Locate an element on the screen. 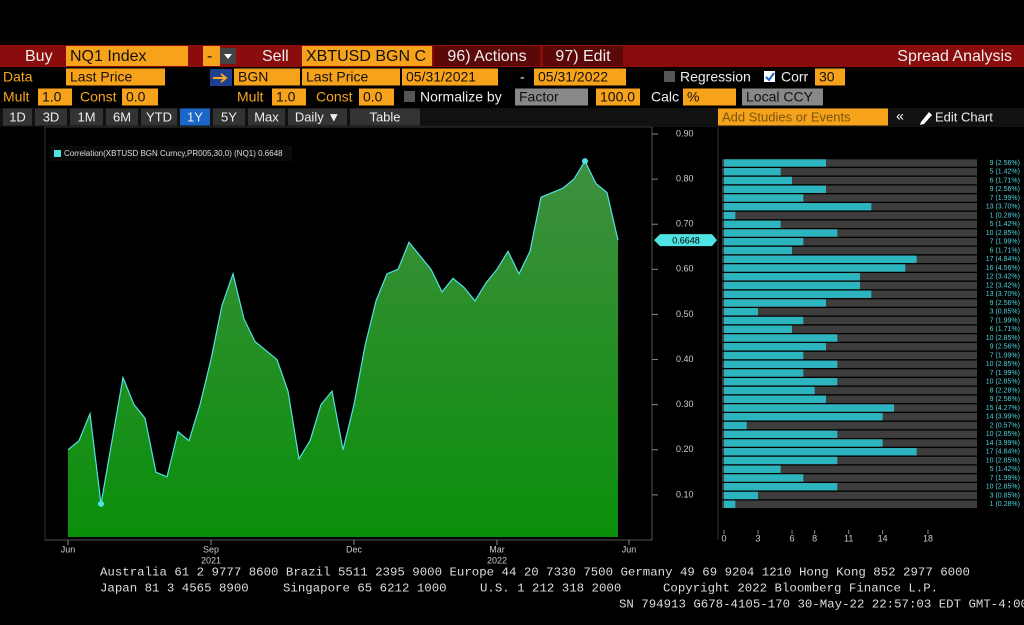 This screenshot has width=1024, height=625. hist-label: 8 (2.28%) is located at coordinates (1005, 390).